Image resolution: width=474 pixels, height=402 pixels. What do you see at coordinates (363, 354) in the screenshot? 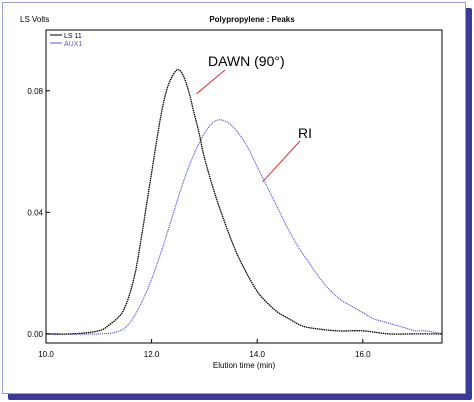
I see `x-tick-label: 16.0` at bounding box center [363, 354].